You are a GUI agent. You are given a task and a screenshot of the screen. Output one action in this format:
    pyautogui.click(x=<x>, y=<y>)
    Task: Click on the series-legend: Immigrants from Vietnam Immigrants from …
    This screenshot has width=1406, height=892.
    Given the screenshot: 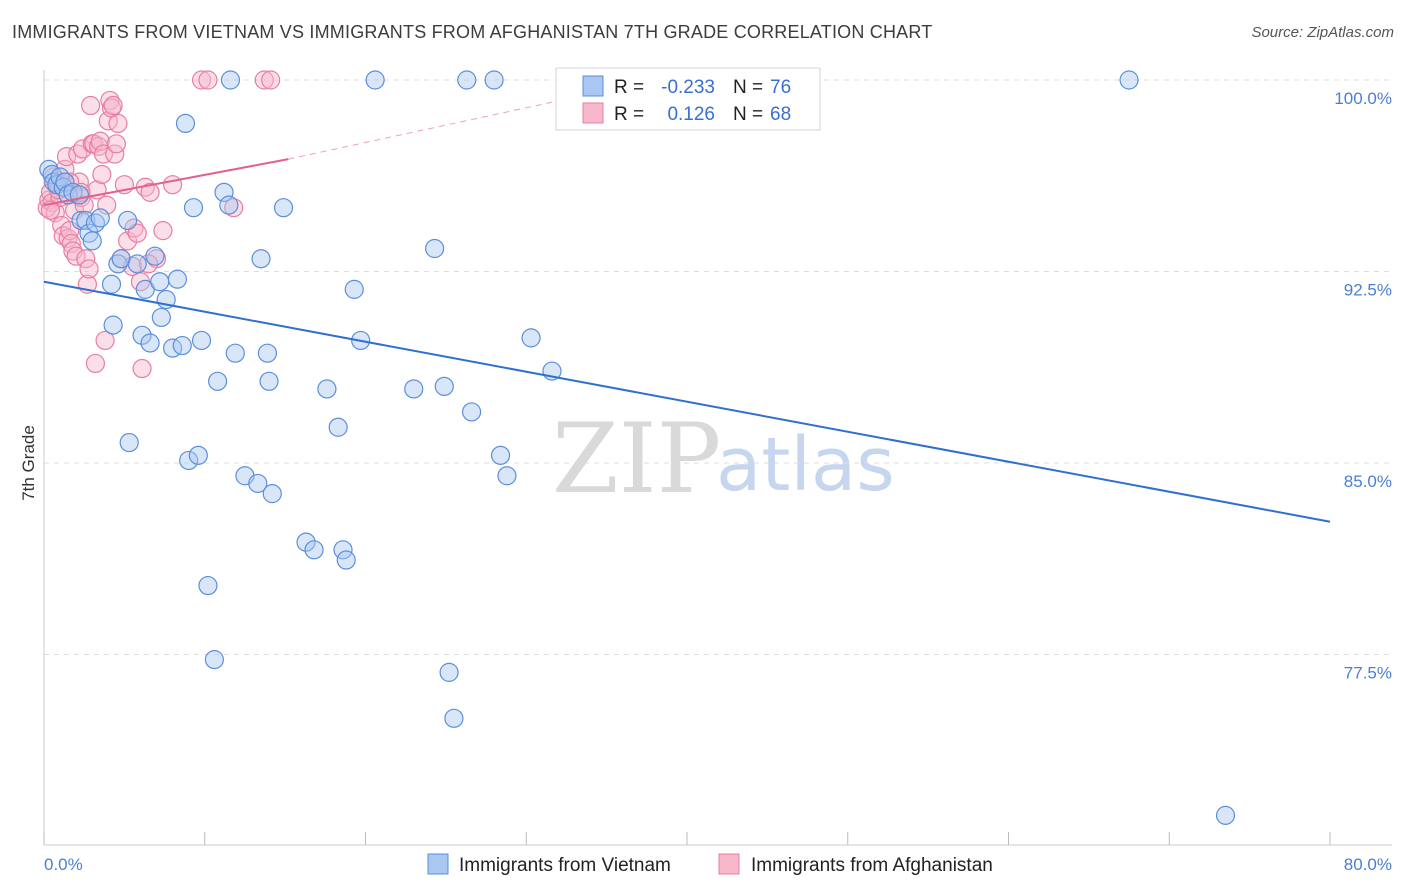 What is the action you would take?
    pyautogui.click(x=710, y=864)
    